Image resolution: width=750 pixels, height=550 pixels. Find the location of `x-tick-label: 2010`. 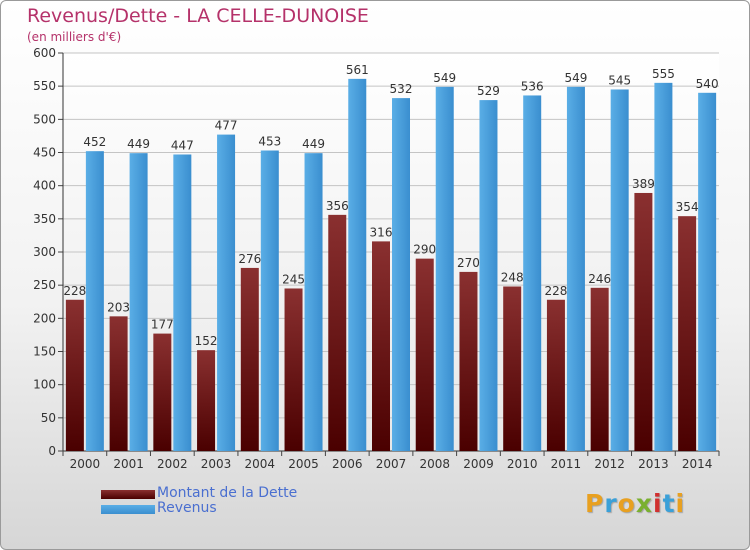

x-tick-label: 2010 is located at coordinates (522, 464).